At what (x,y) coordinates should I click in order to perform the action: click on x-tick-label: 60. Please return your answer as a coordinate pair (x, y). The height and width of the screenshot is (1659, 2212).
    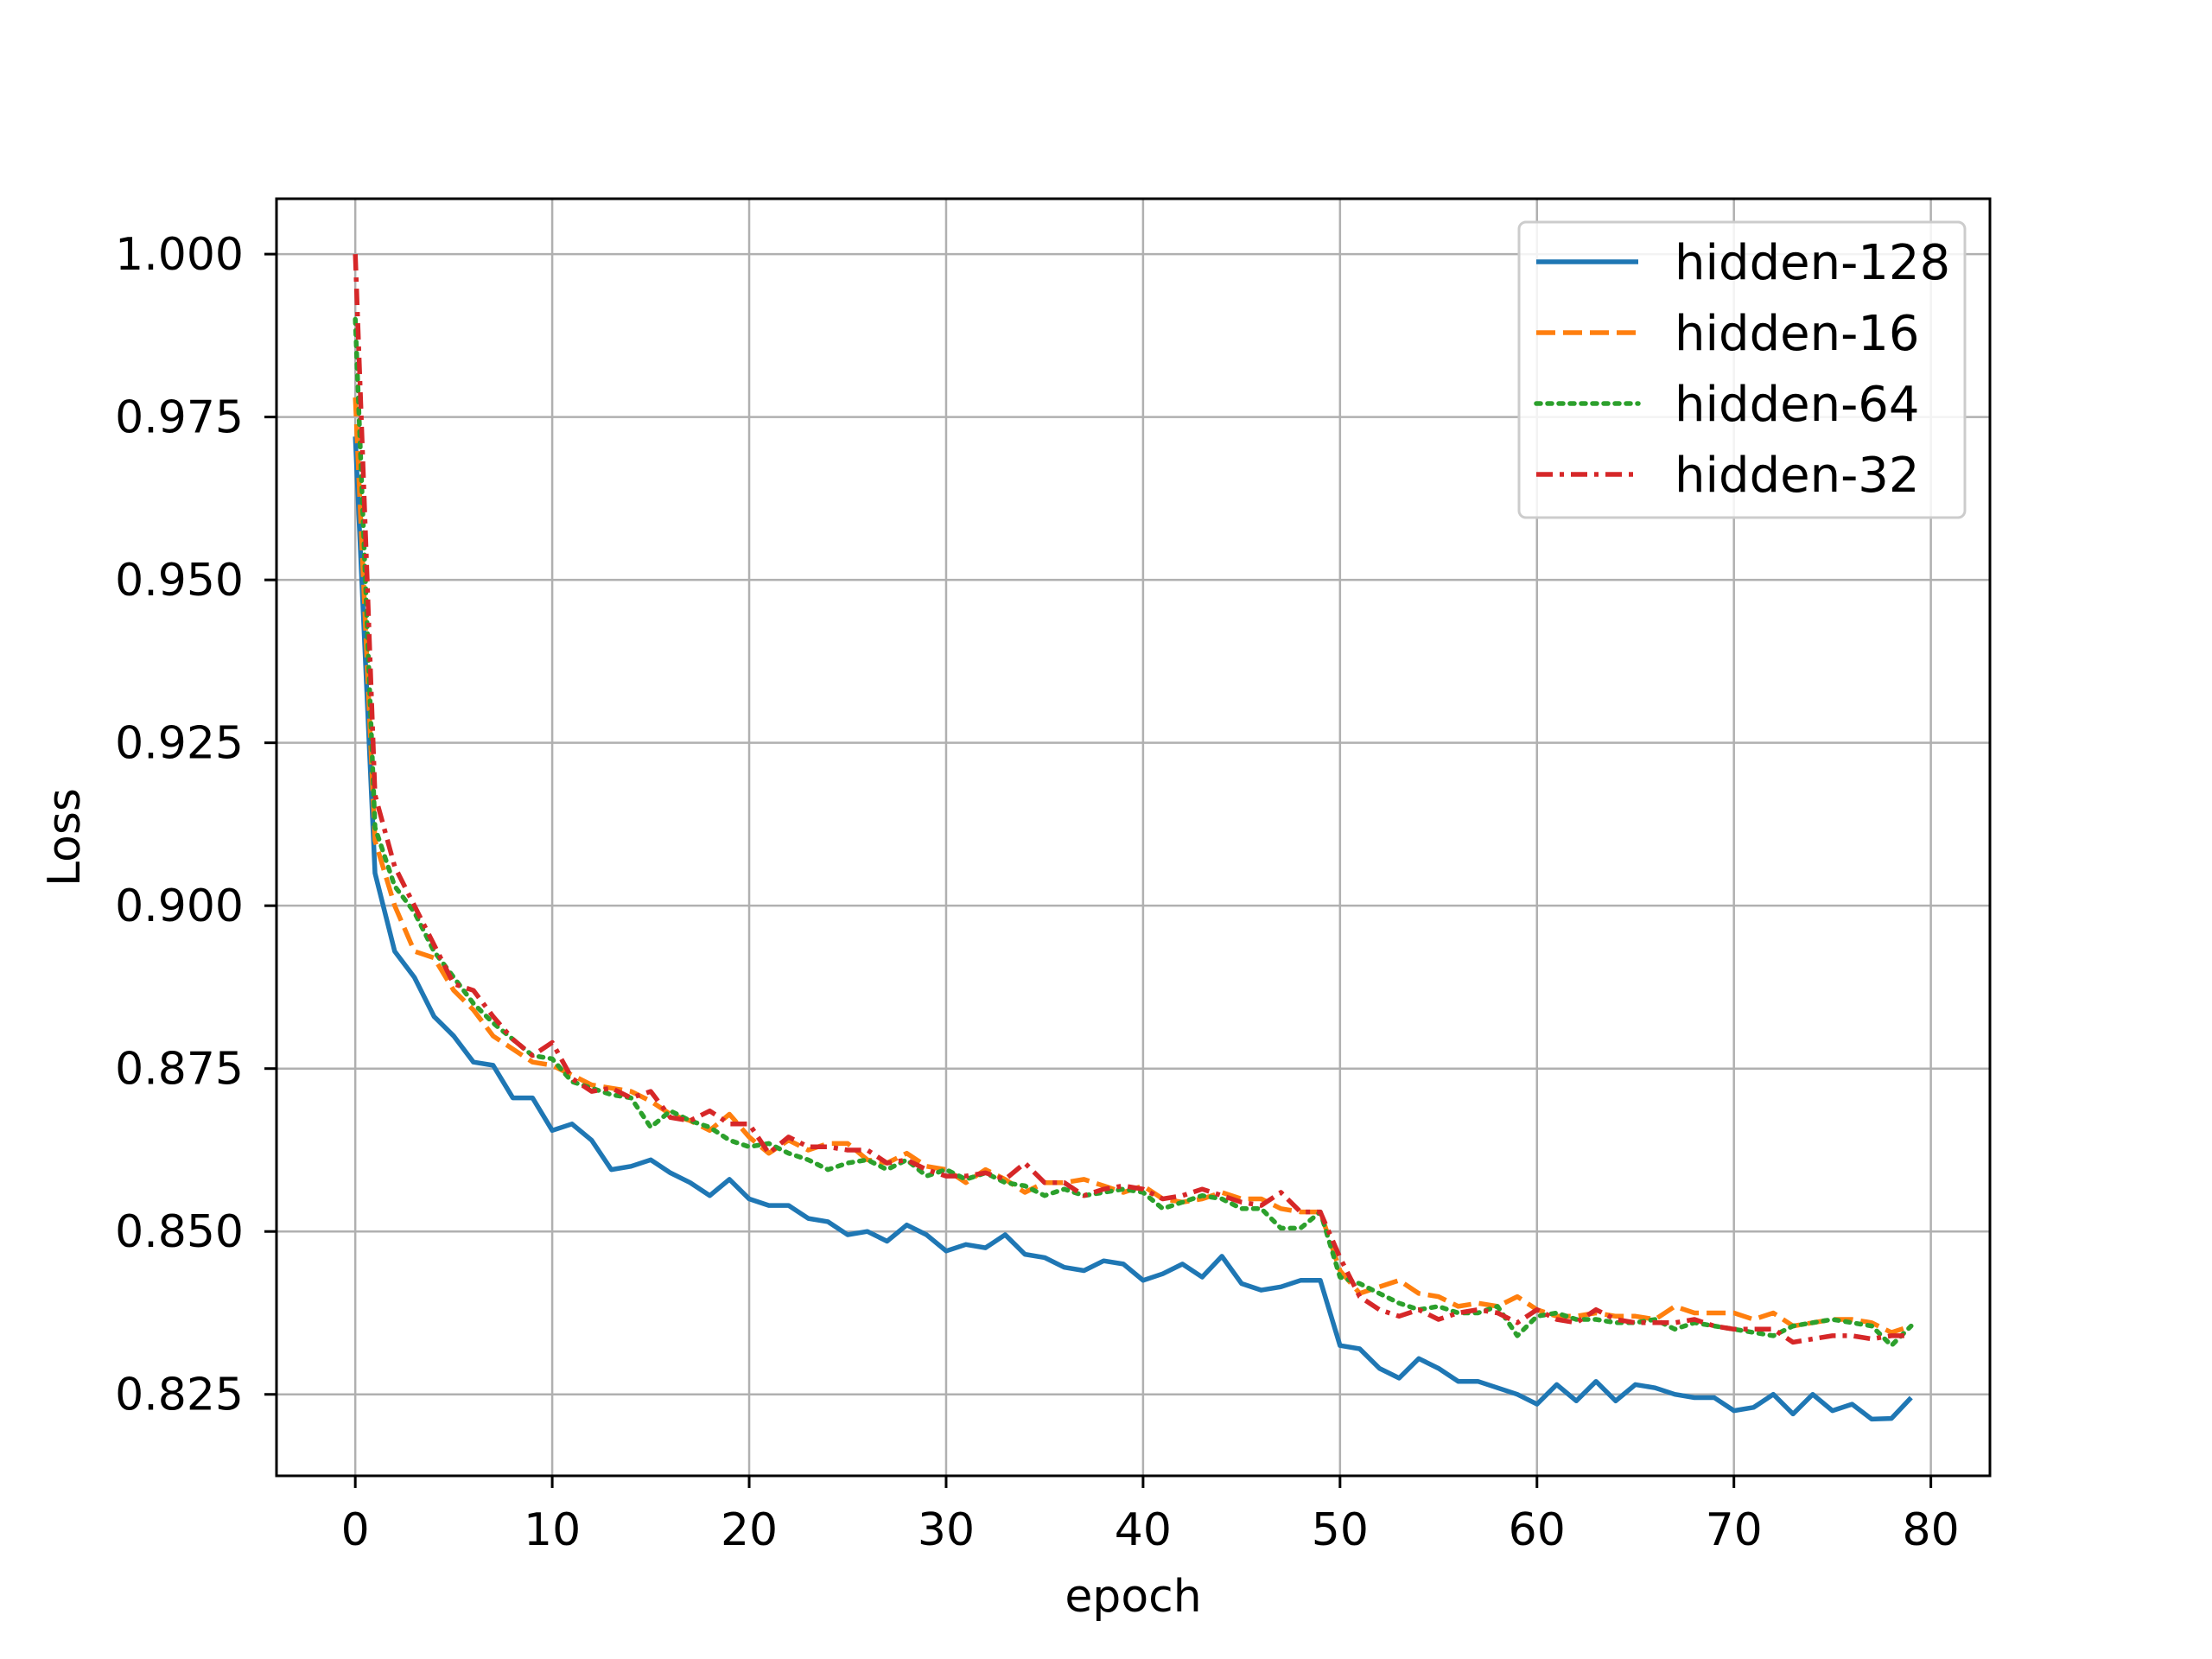
    Looking at the image, I should click on (1537, 1530).